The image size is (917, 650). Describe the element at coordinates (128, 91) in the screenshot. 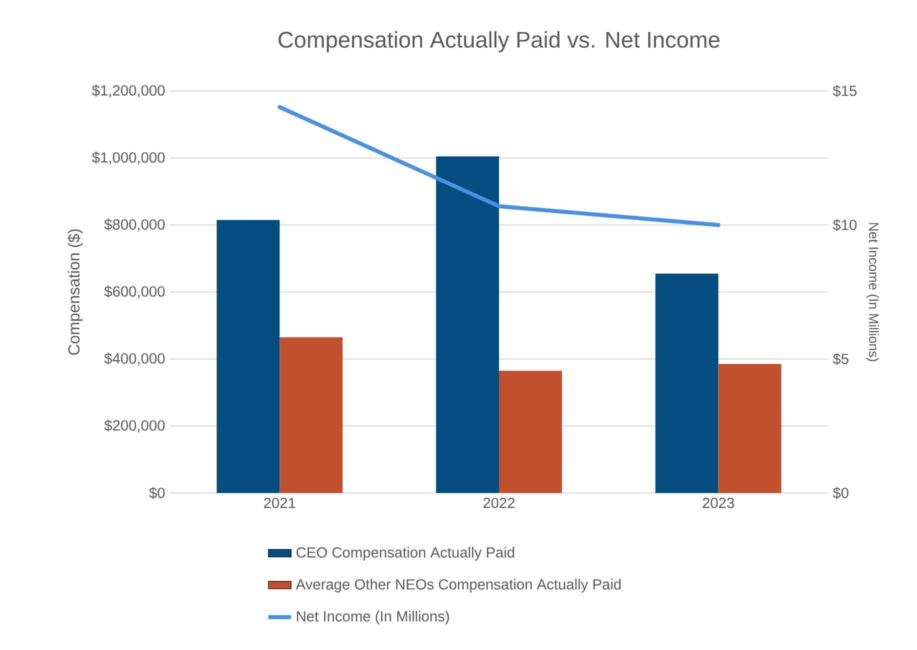

I see `y-tick-label: $1,200,000` at that location.